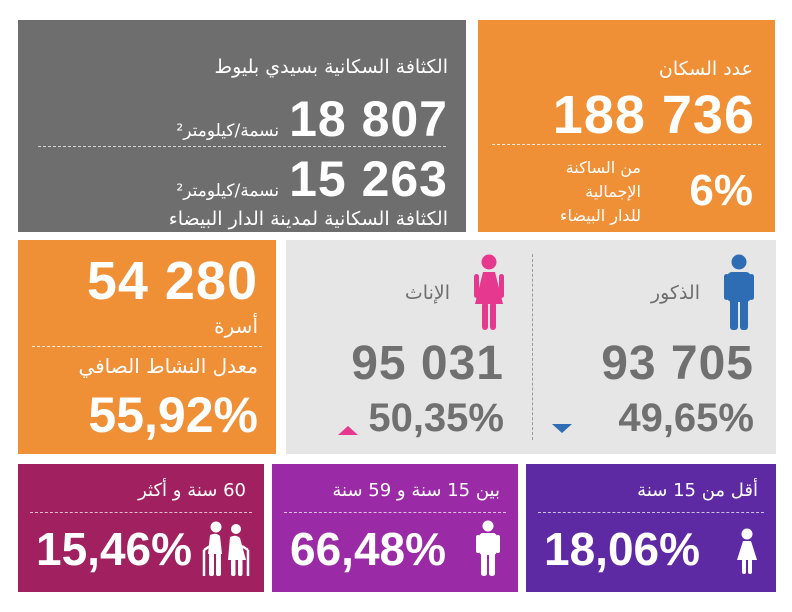  What do you see at coordinates (697, 490) in the screenshot?
I see `age-under-15-label: أقل من 15 سنة` at bounding box center [697, 490].